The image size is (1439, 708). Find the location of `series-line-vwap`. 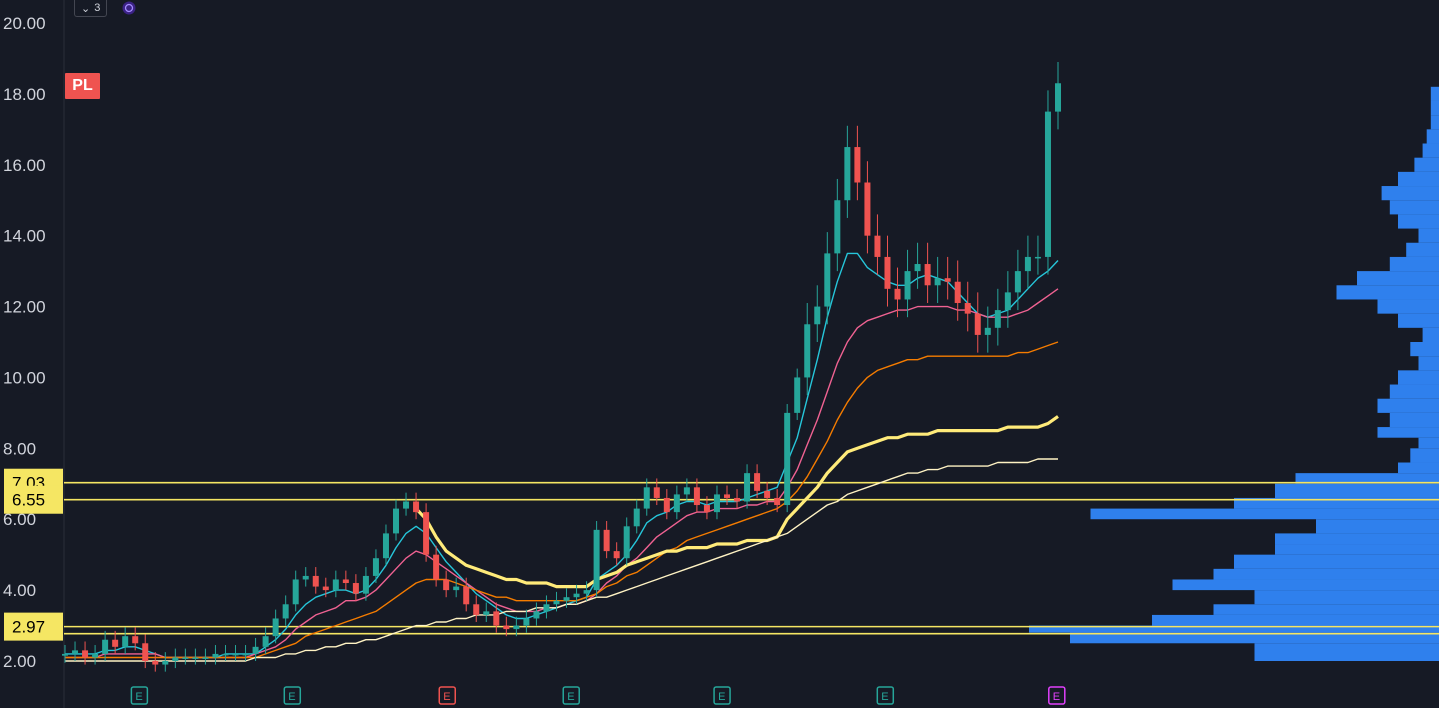

series-line-vwap is located at coordinates (736, 502).